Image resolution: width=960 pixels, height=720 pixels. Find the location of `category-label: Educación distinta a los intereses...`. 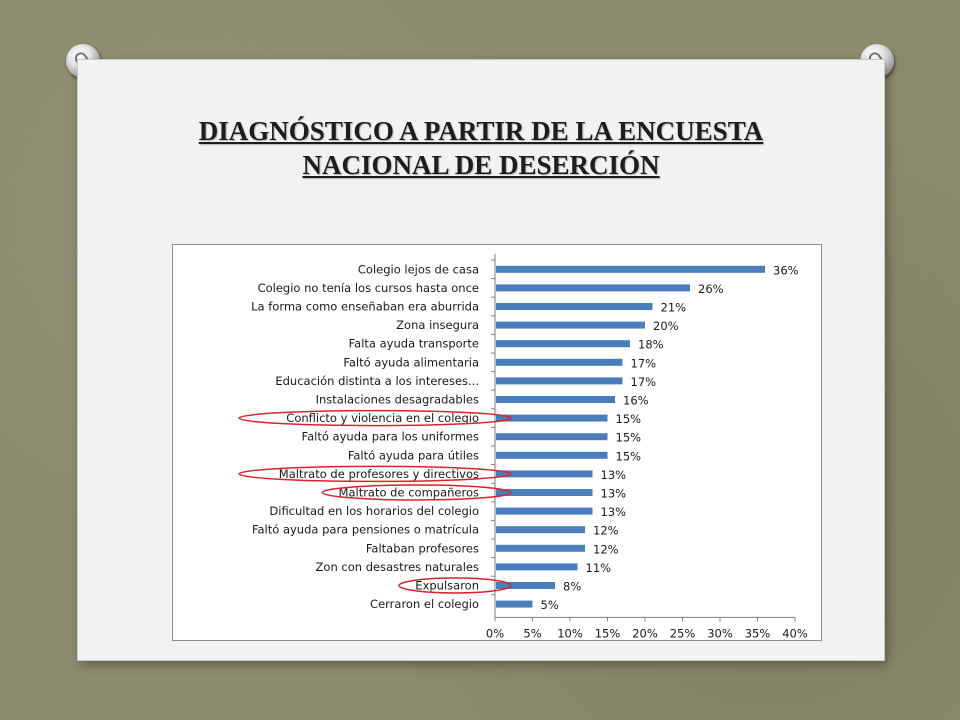

category-label: Educación distinta a los intereses... is located at coordinates (377, 381).